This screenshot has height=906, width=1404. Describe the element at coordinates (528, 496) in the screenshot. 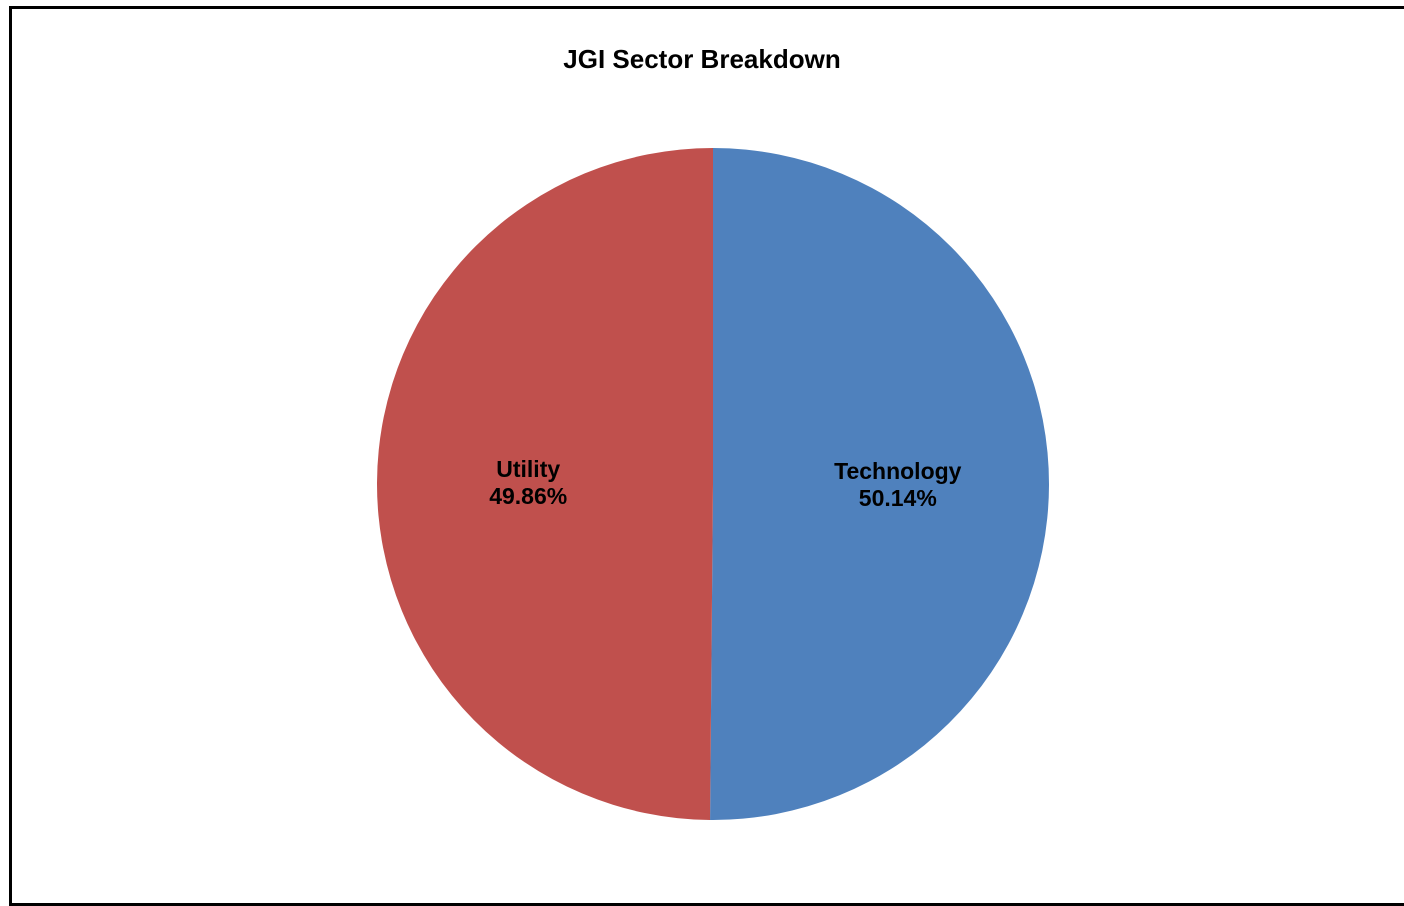

I see `slice-value-utility: 49.86%` at that location.